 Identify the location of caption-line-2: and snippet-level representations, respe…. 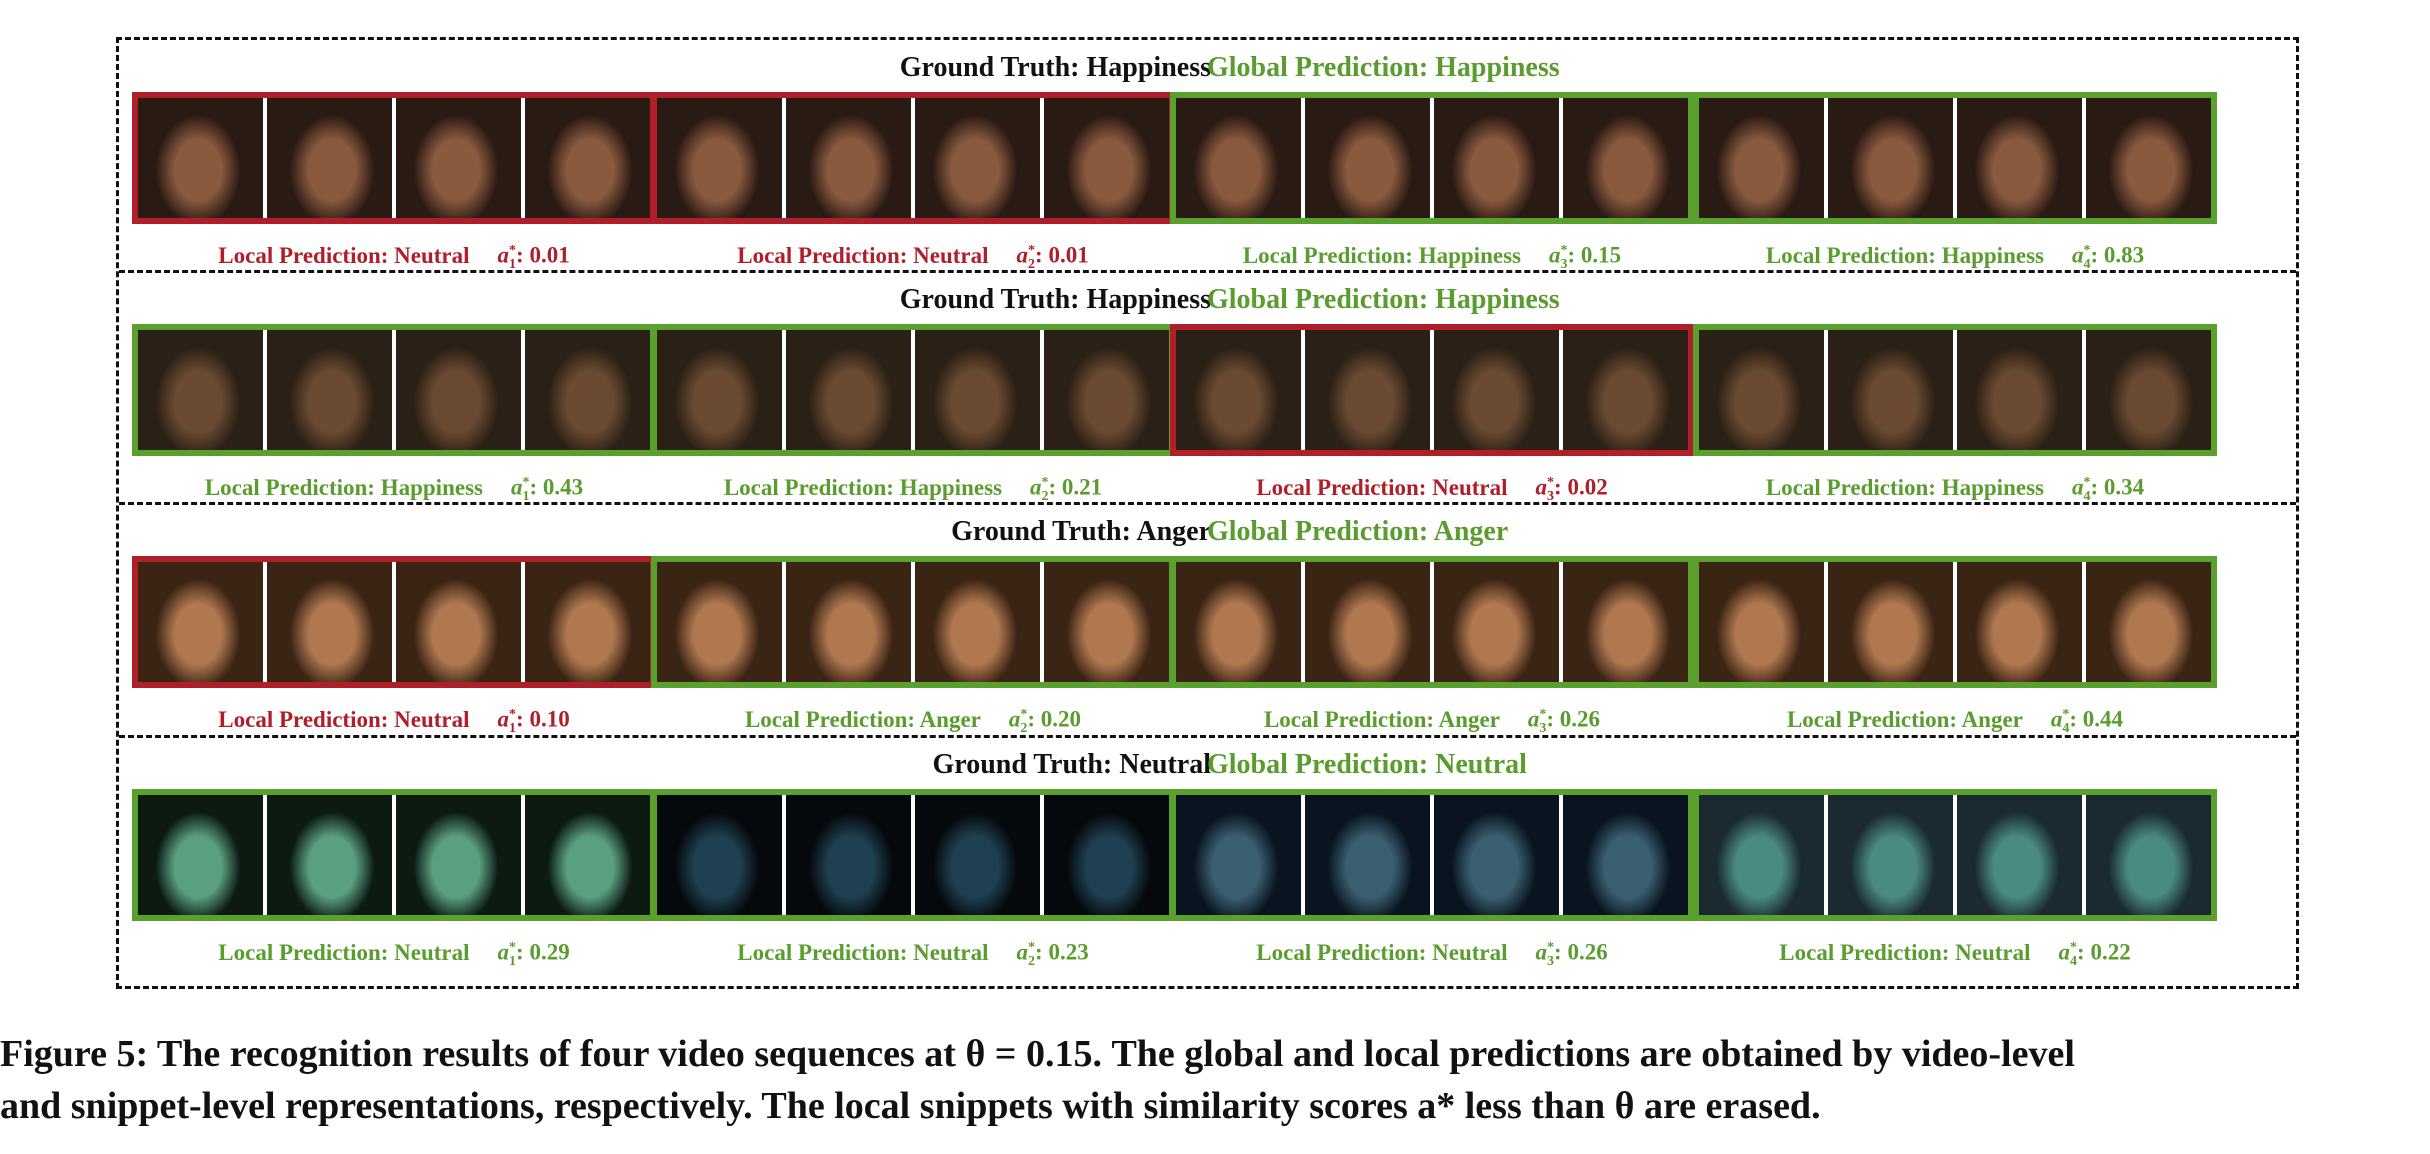
(910, 1106).